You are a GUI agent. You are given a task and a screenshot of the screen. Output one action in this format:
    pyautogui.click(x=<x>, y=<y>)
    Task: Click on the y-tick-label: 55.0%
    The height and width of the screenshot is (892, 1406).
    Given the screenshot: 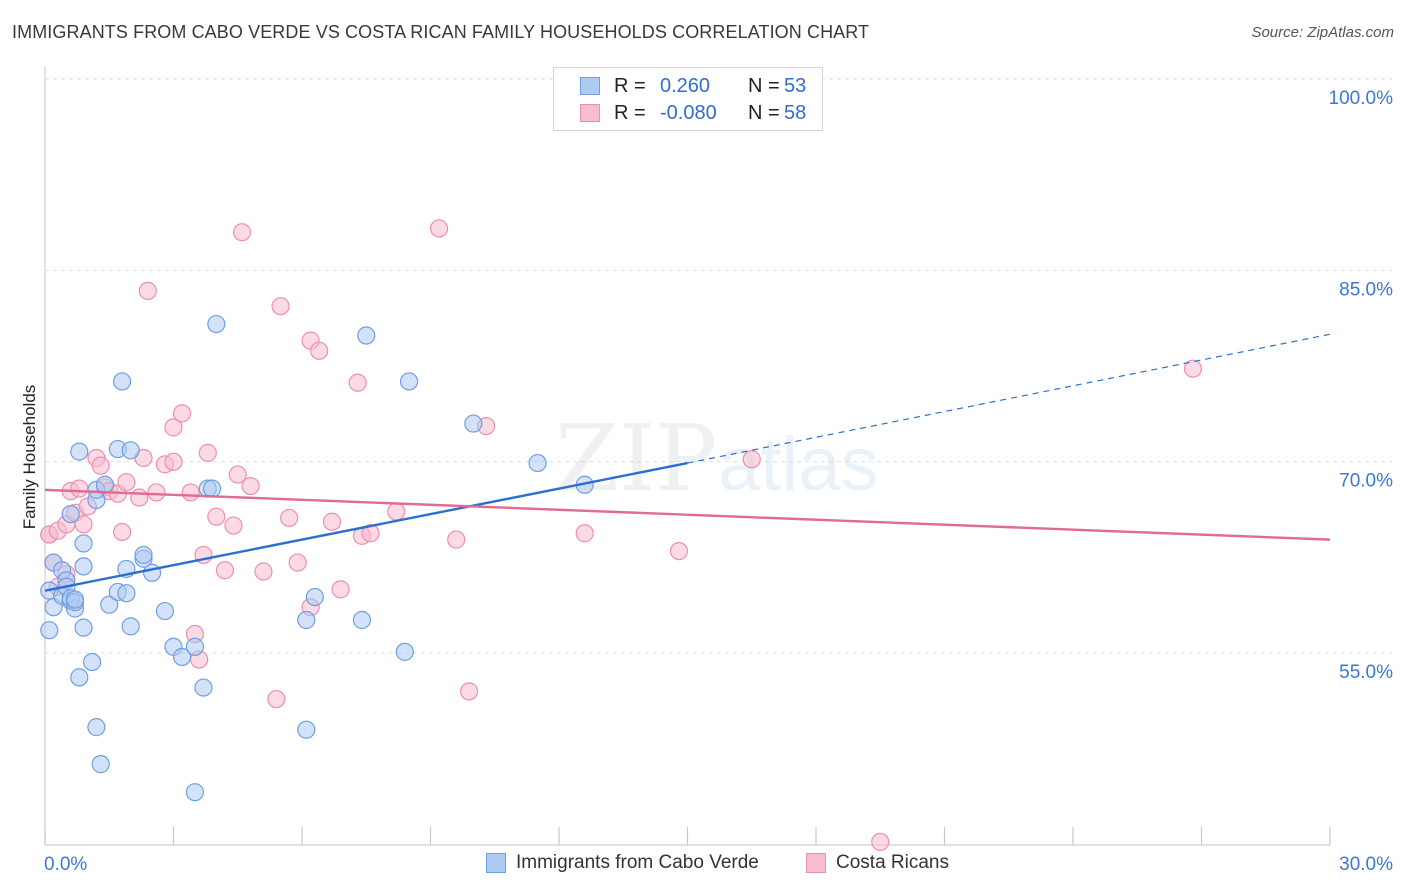 What is the action you would take?
    pyautogui.click(x=1366, y=672)
    